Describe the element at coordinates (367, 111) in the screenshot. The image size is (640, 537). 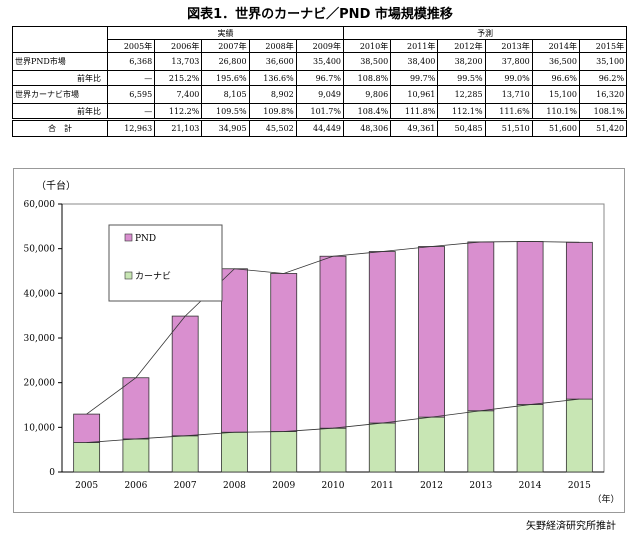
I see `table-cell: 108.4%` at that location.